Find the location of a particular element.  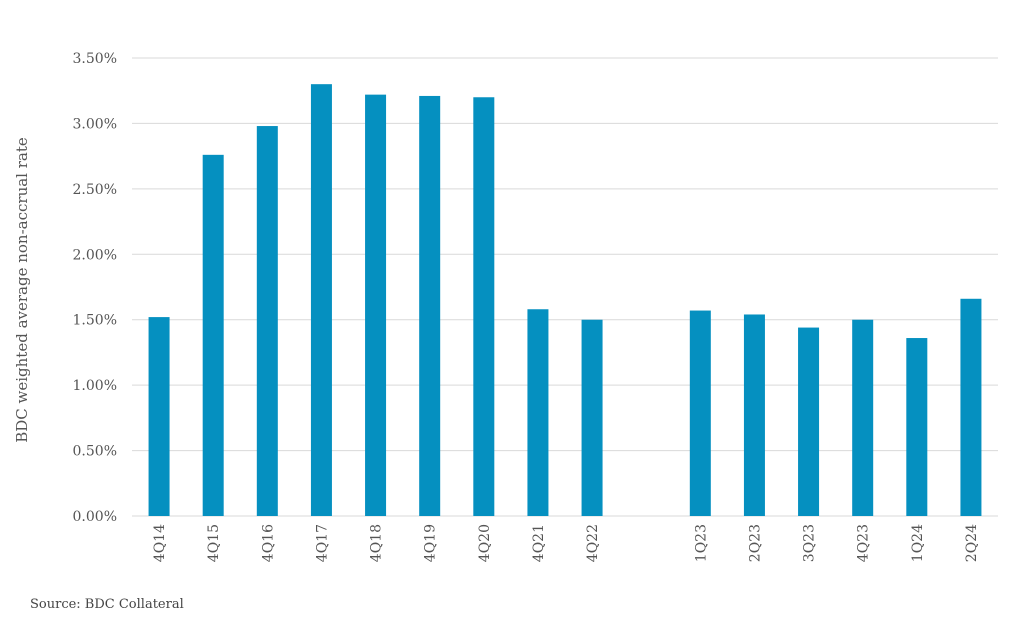

y-tick-label: 2.50% is located at coordinates (95, 190).